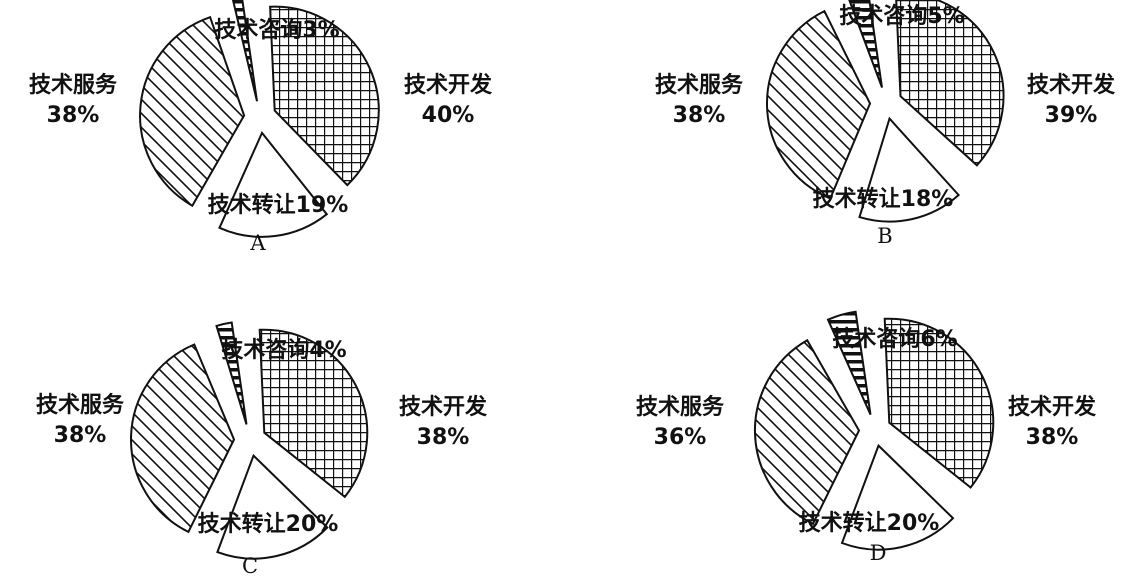 Image resolution: width=1147 pixels, height=581 pixels. What do you see at coordinates (699, 85) in the screenshot?
I see `label-fuwu-b: 技术服务` at bounding box center [699, 85].